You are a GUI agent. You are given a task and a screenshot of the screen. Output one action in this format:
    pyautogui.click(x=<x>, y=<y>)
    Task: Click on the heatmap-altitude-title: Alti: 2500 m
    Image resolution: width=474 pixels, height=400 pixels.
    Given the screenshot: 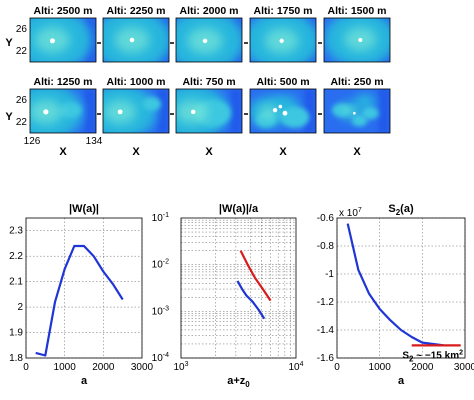 What is the action you would take?
    pyautogui.click(x=63, y=11)
    